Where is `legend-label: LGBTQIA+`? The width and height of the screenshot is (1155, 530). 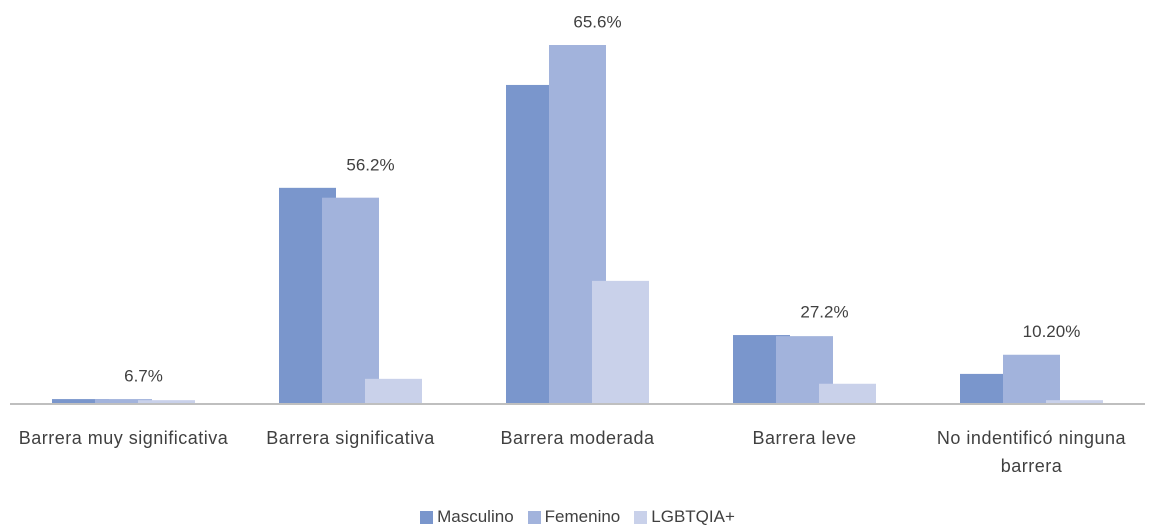
legend-label: LGBTQIA+ is located at coordinates (693, 516).